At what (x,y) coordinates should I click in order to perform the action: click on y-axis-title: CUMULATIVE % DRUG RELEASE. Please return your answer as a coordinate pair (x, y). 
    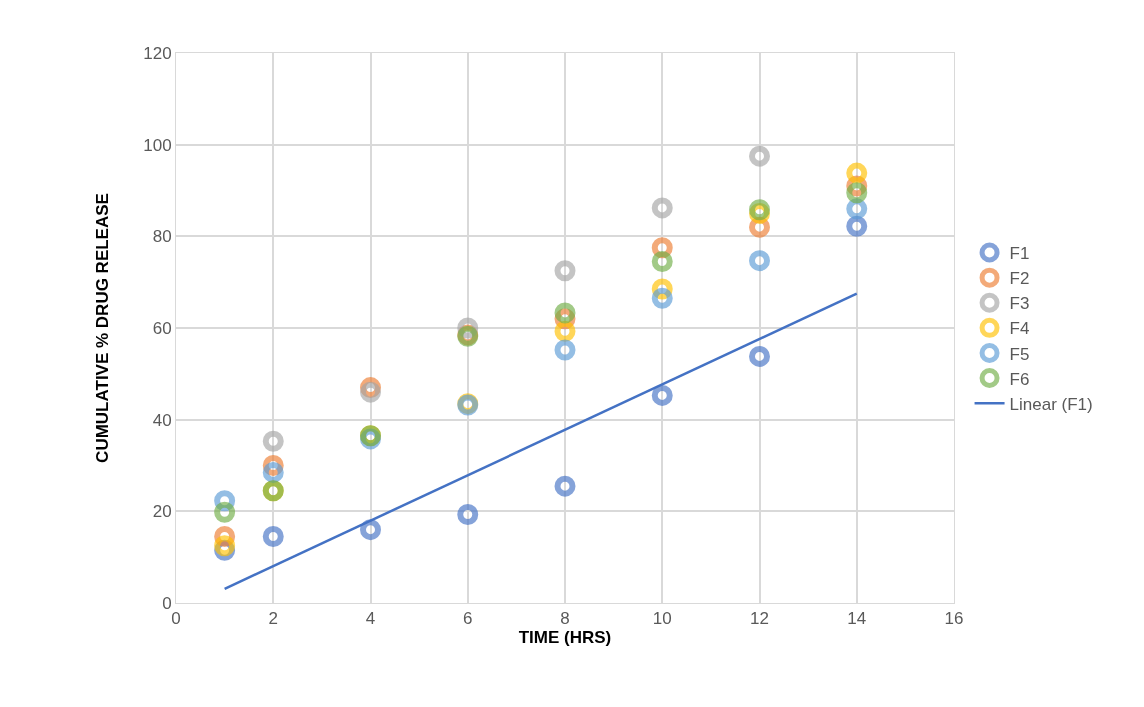
    Looking at the image, I should click on (102, 328).